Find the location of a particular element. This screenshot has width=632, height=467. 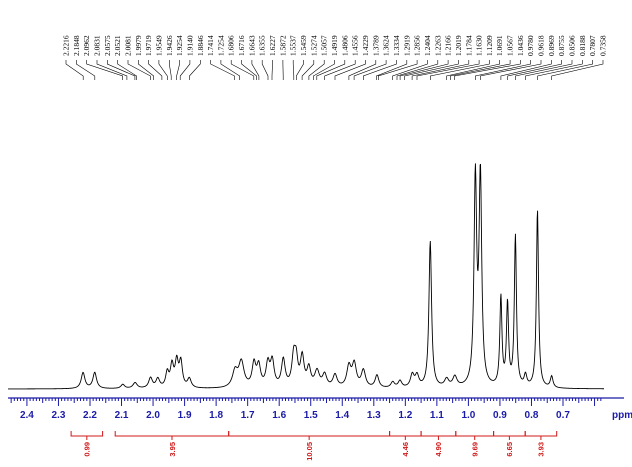

peak-label: 1.3789 is located at coordinates (375, 45).